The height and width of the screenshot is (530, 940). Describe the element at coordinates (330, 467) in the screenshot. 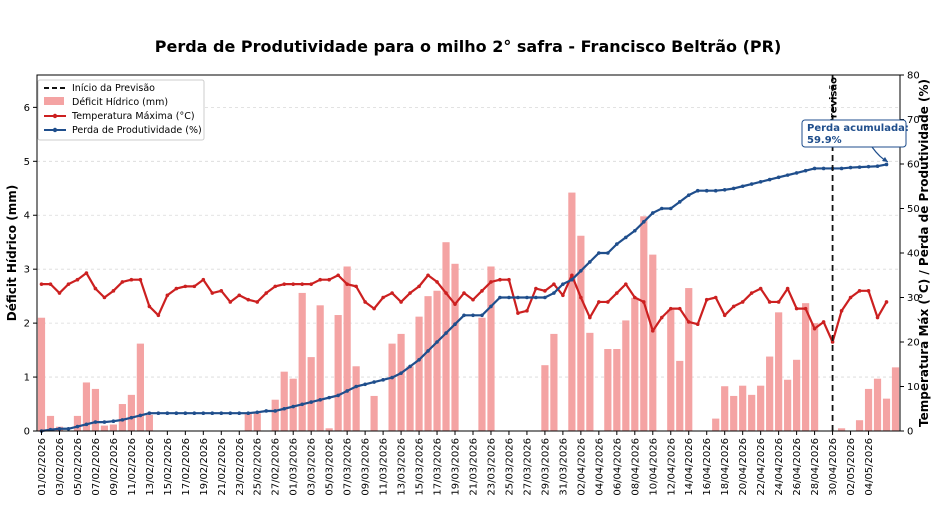

I see `x-tick-label: 05/03/2026` at that location.